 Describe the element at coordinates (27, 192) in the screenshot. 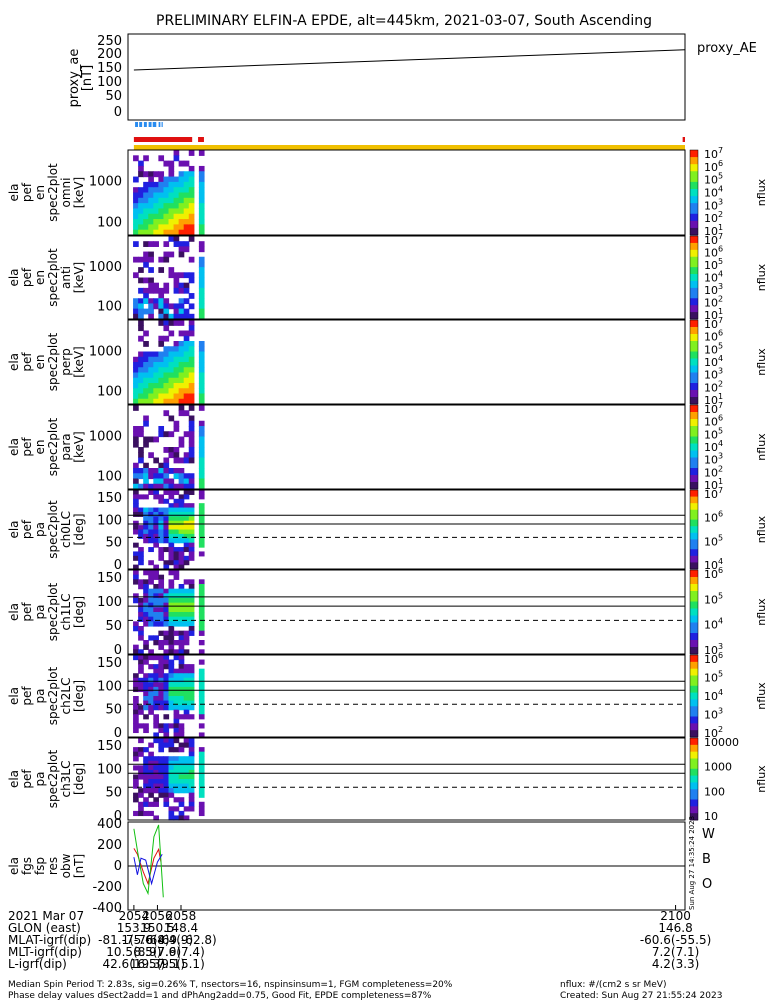

I see `ylabel-line: pef` at that location.